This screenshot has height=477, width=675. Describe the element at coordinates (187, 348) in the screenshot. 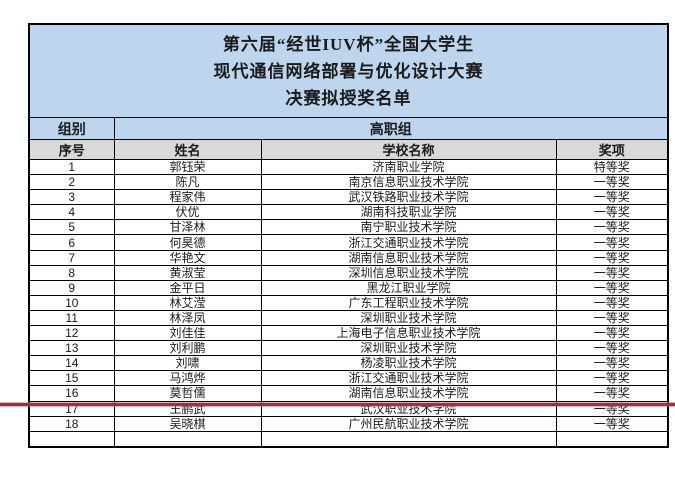

I see `cell-name: 刘利鹏` at that location.